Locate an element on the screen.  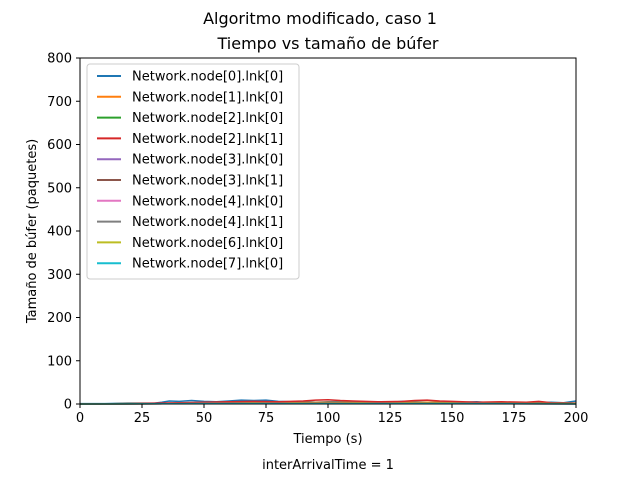
x-tick-label-4: 100 is located at coordinates (328, 418).